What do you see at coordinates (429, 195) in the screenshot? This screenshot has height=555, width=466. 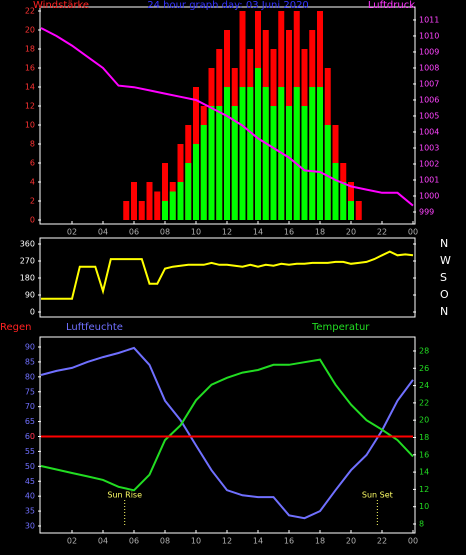 I see `y-tick-label: 1000` at bounding box center [429, 195].